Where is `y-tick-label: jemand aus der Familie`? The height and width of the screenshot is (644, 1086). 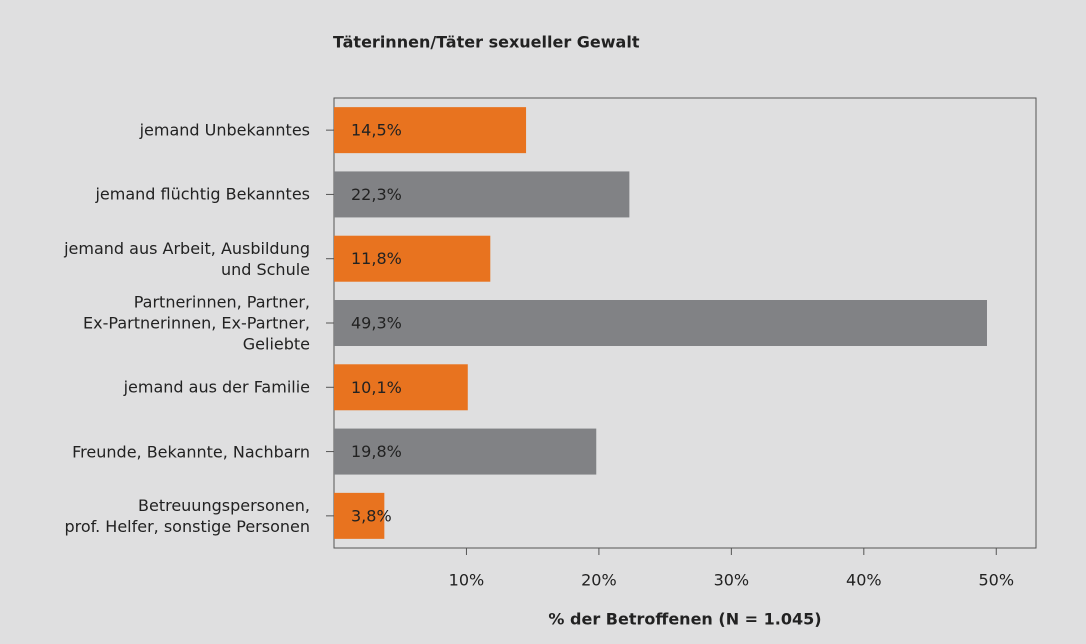 y-tick-label: jemand aus der Familie is located at coordinates (216, 387).